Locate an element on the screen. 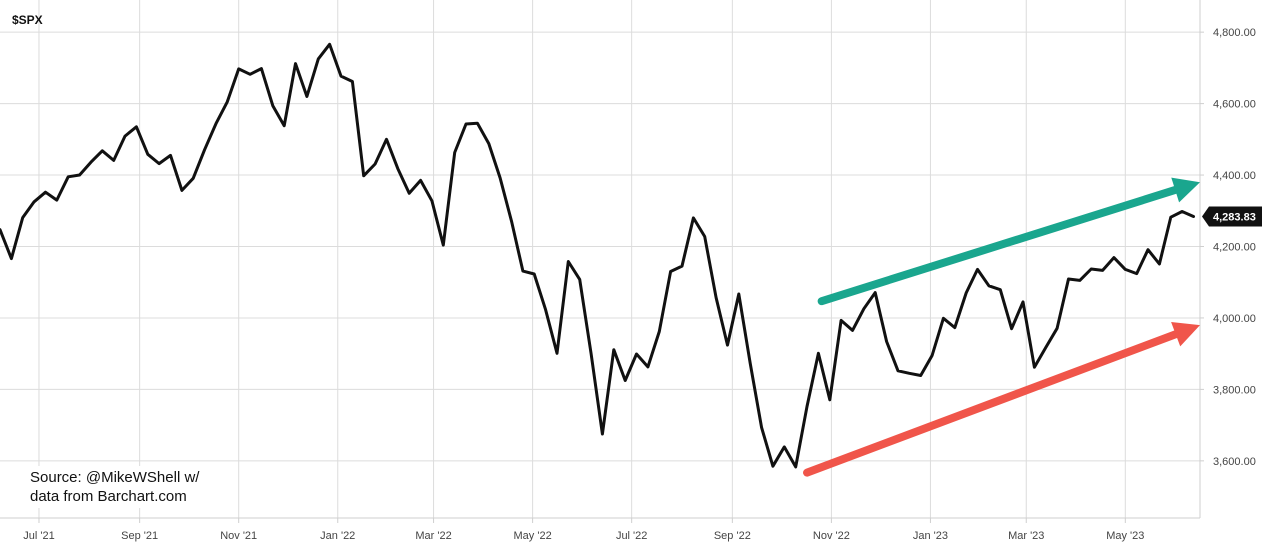  x-tick-label: Mar '23 is located at coordinates (1026, 536).